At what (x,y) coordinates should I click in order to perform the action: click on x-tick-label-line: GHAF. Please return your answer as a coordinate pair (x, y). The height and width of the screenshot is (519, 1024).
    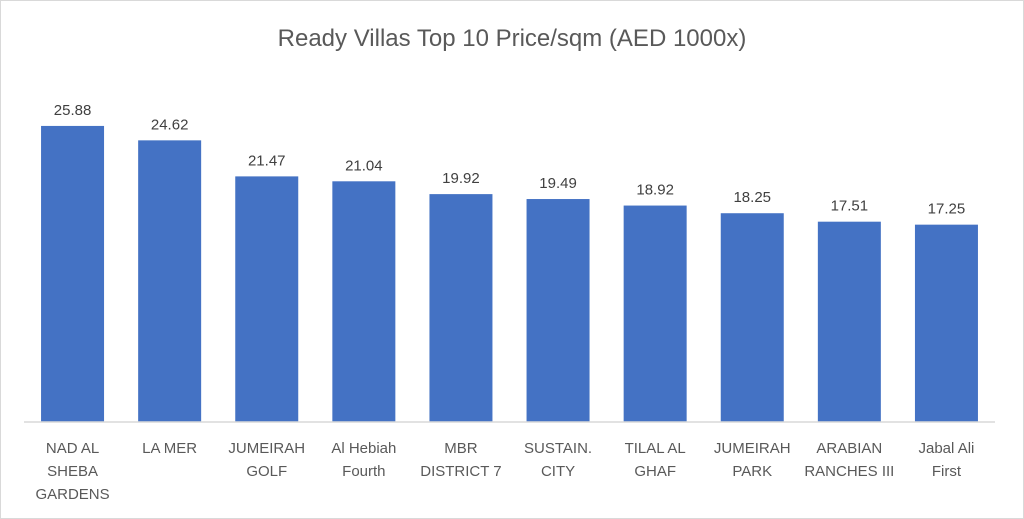
    Looking at the image, I should click on (655, 471).